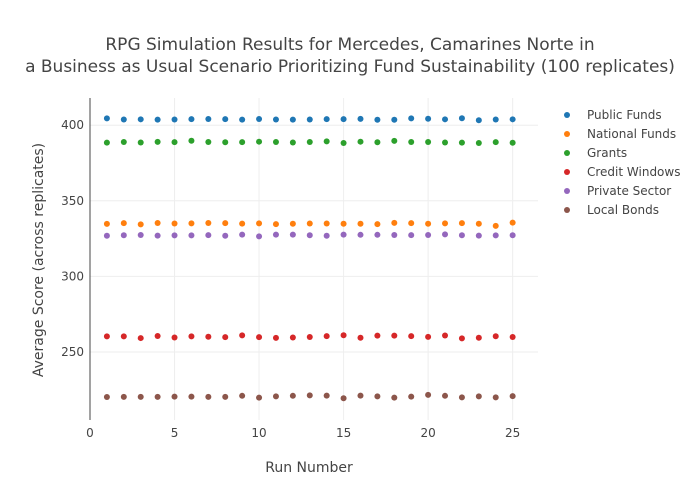  Describe the element at coordinates (72, 125) in the screenshot. I see `y-tick-label: 400` at that location.